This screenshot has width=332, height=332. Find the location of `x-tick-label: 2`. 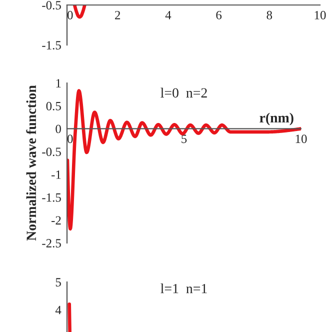

x-tick-label: 2 is located at coordinates (117, 15).